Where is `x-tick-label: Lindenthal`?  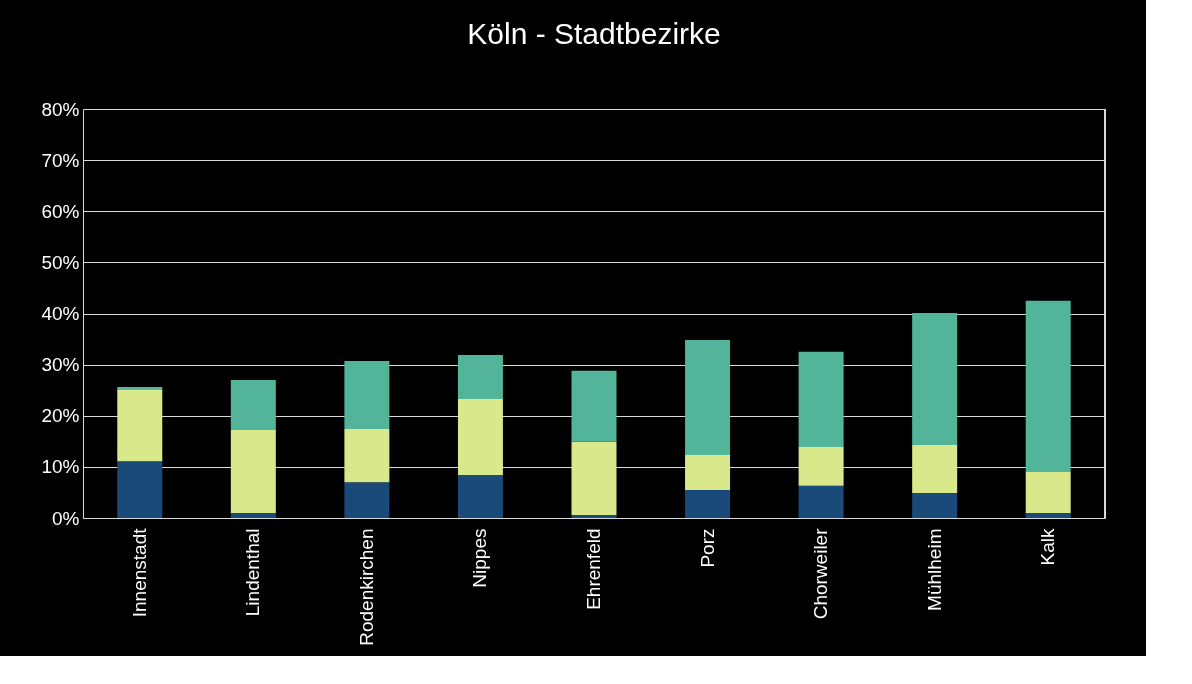 x-tick-label: Lindenthal is located at coordinates (253, 572).